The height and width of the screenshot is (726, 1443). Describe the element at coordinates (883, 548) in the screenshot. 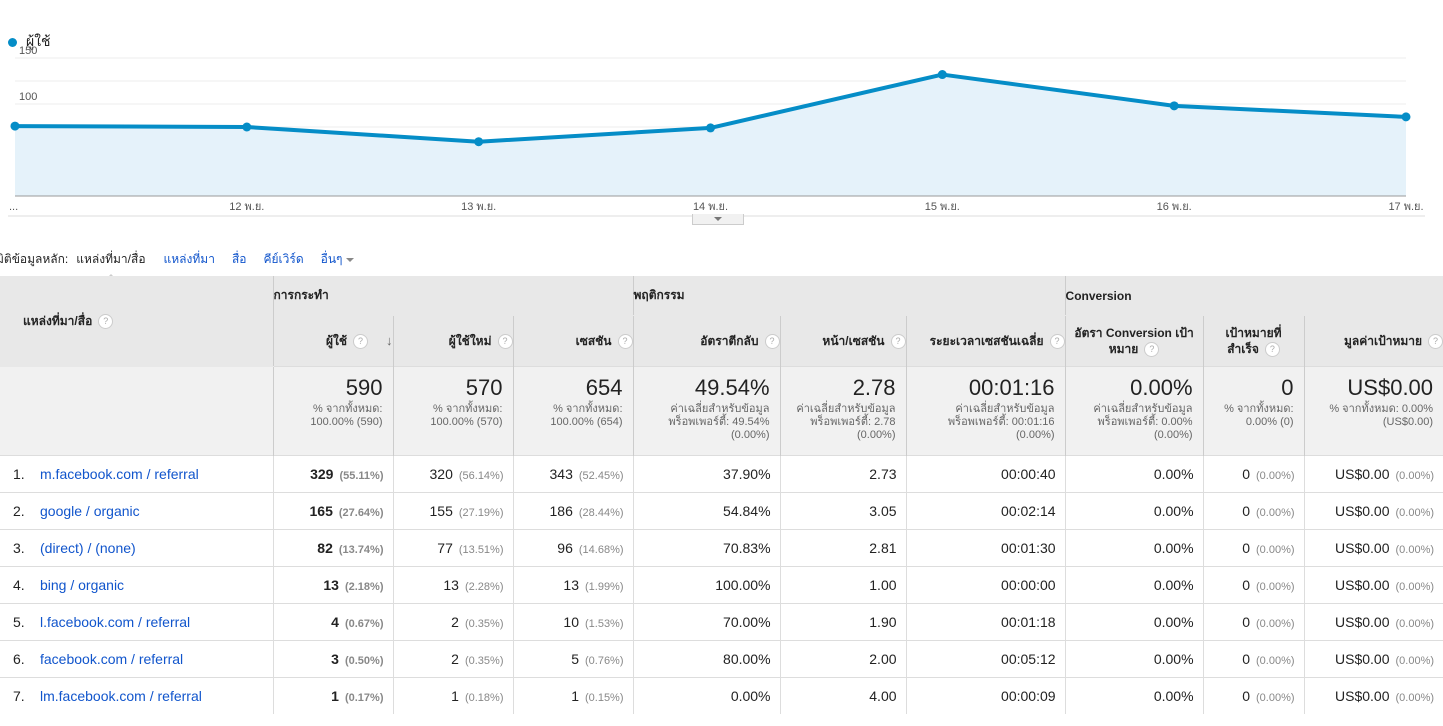

I see `pages-value: 2.81` at that location.